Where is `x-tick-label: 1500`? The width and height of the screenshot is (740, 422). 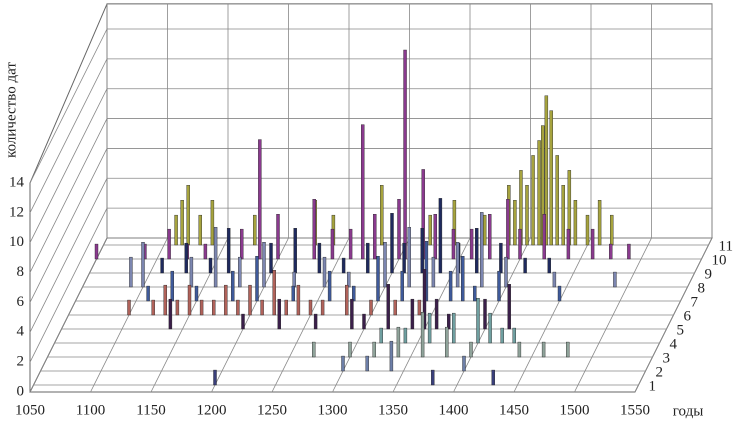
x-tick-label: 1500 is located at coordinates (575, 410).